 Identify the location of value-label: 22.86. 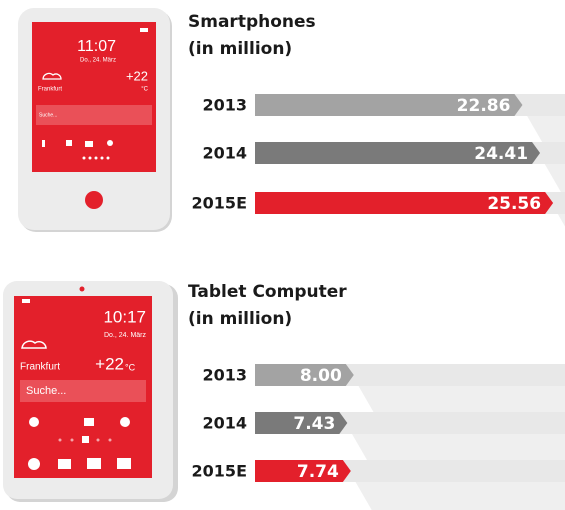
(484, 106).